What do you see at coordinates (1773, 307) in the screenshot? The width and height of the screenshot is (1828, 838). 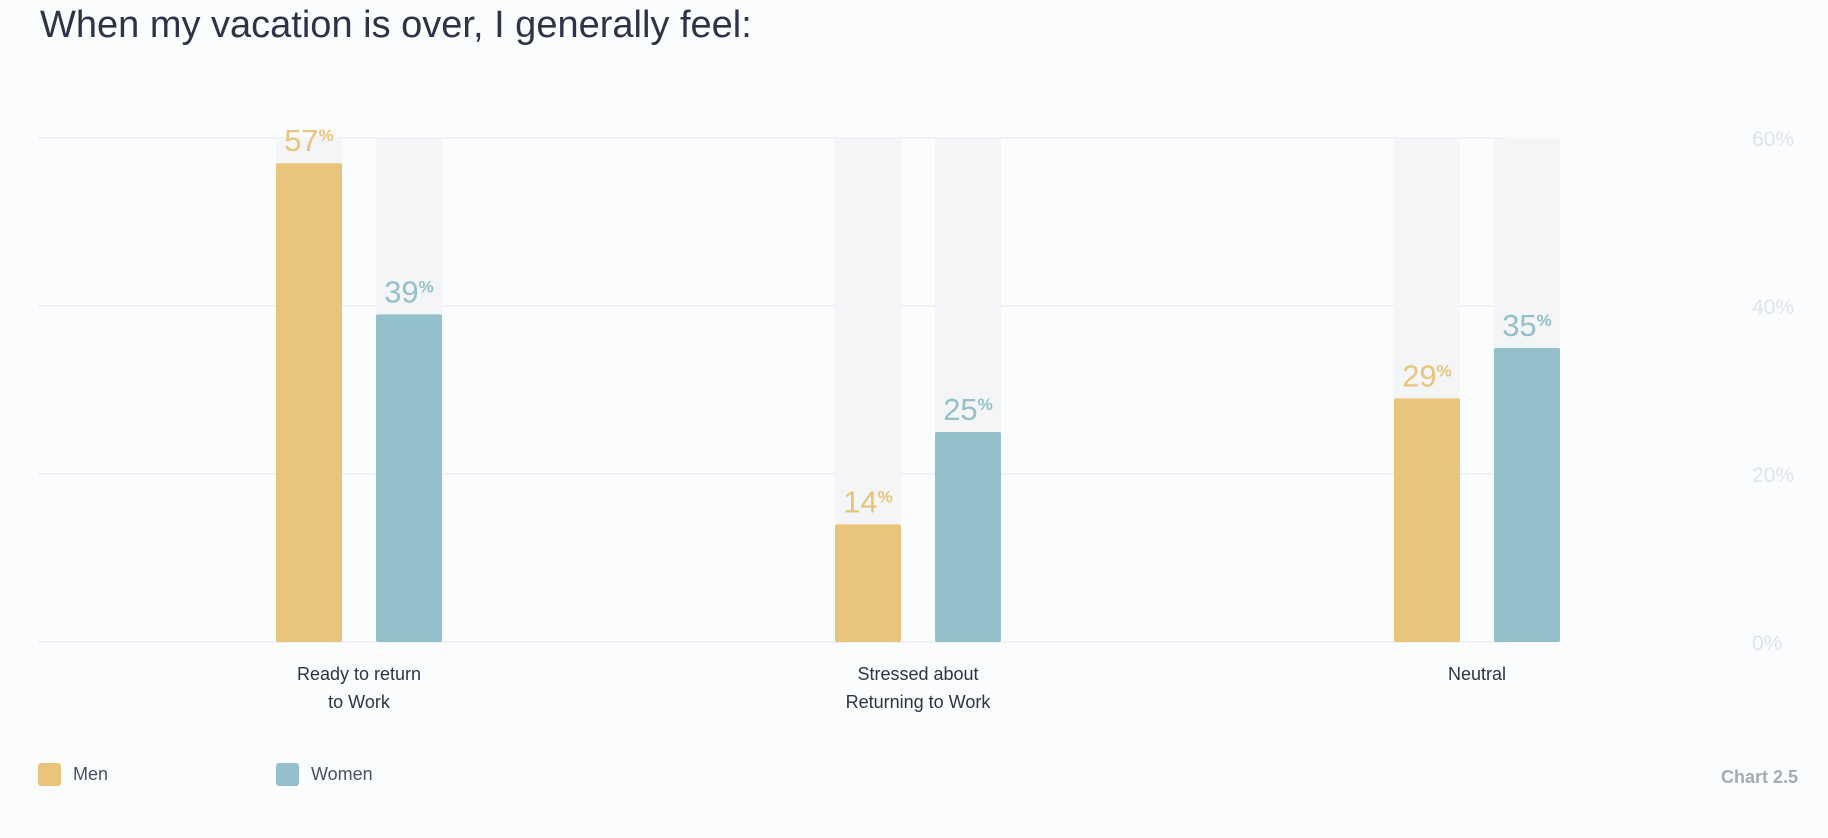 I see `y-tick-label-40: 40%` at bounding box center [1773, 307].